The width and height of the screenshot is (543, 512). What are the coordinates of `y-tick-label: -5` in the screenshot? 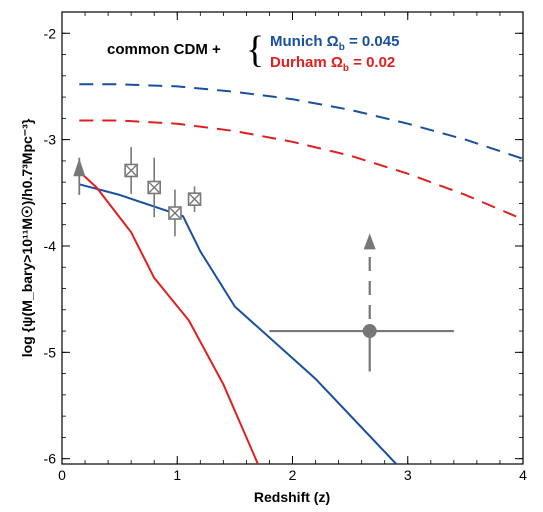 It's located at (50, 352).